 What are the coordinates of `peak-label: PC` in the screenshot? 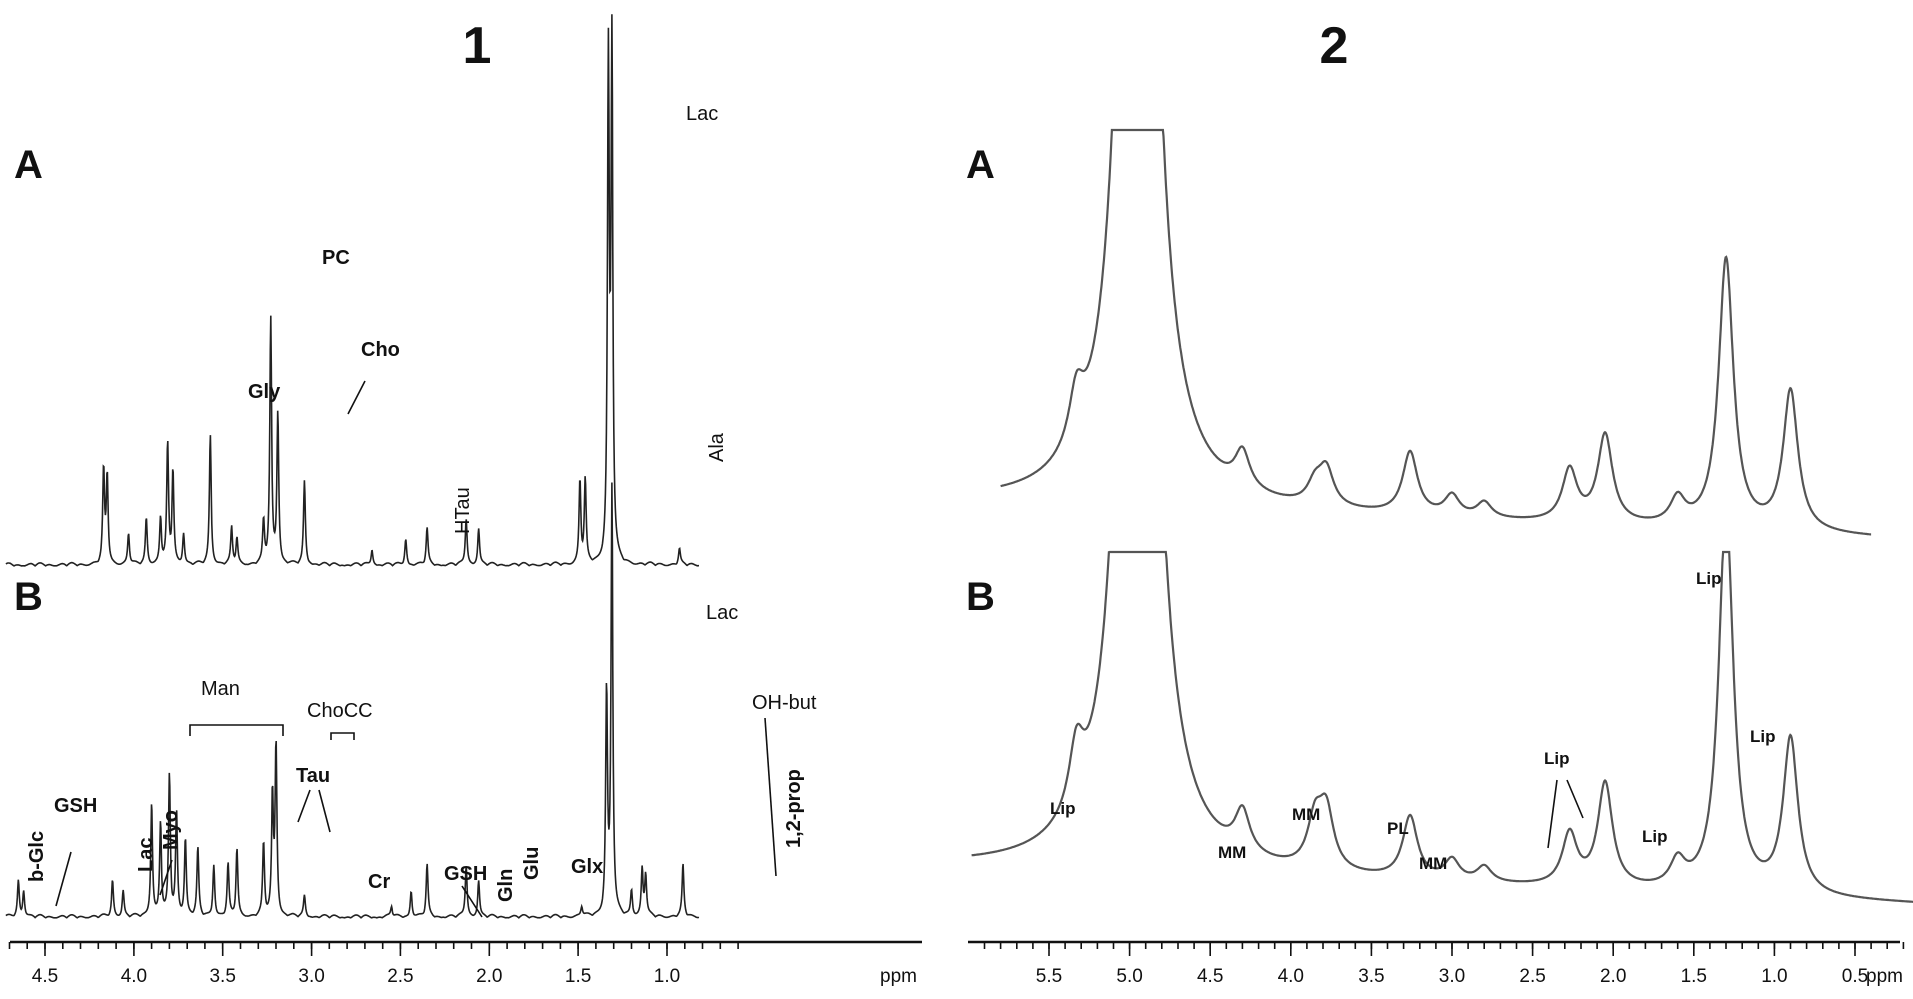 It's located at (336, 258).